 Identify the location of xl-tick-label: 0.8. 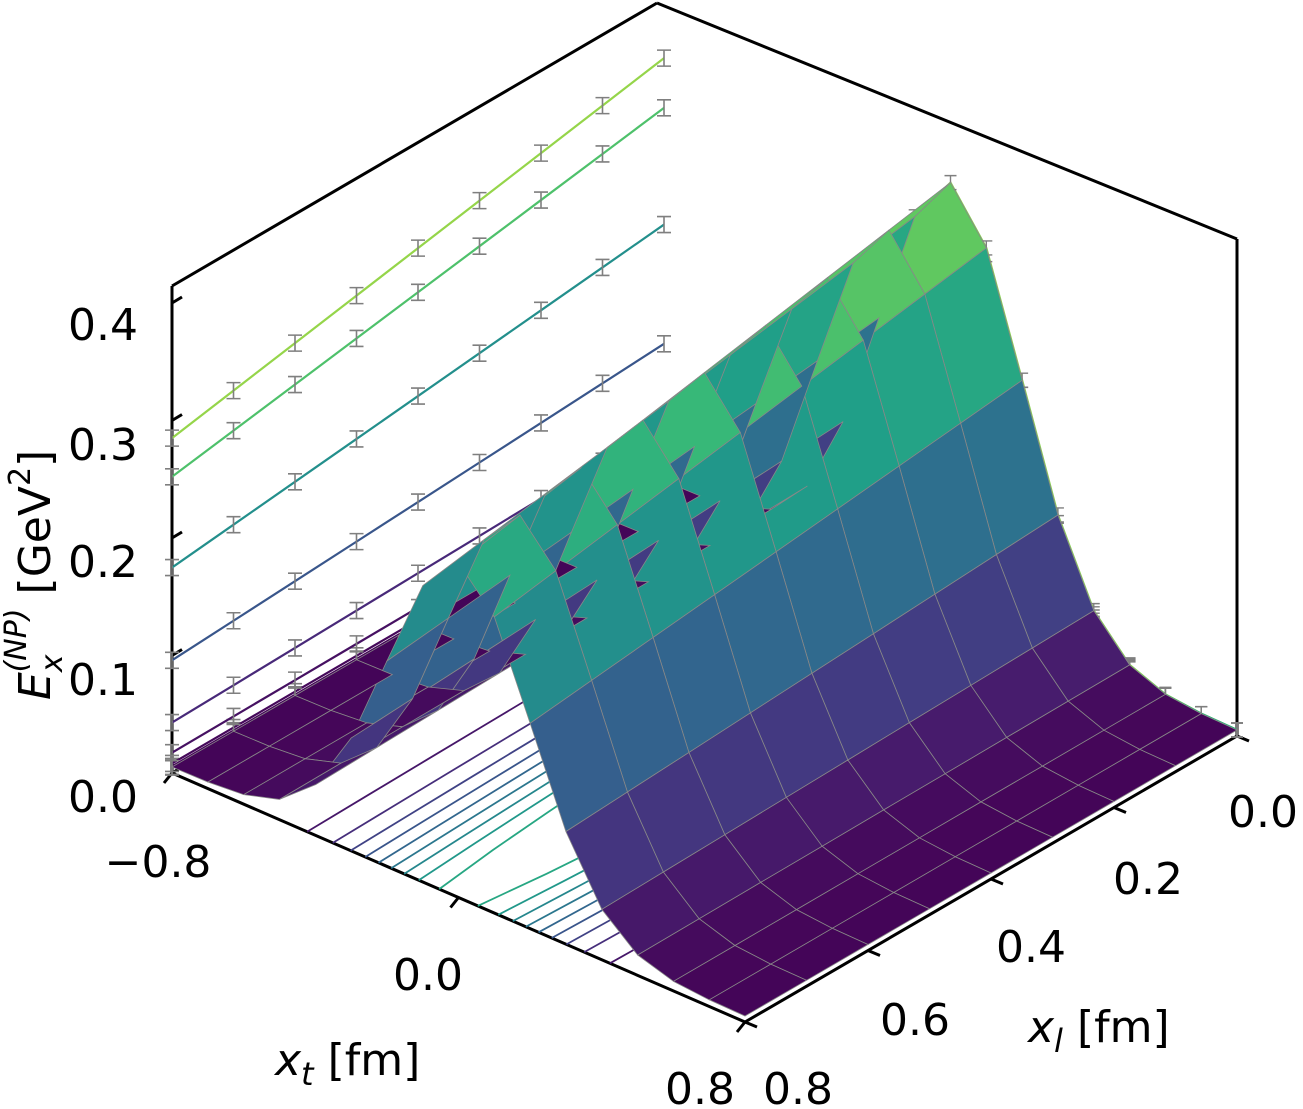
(798, 1086).